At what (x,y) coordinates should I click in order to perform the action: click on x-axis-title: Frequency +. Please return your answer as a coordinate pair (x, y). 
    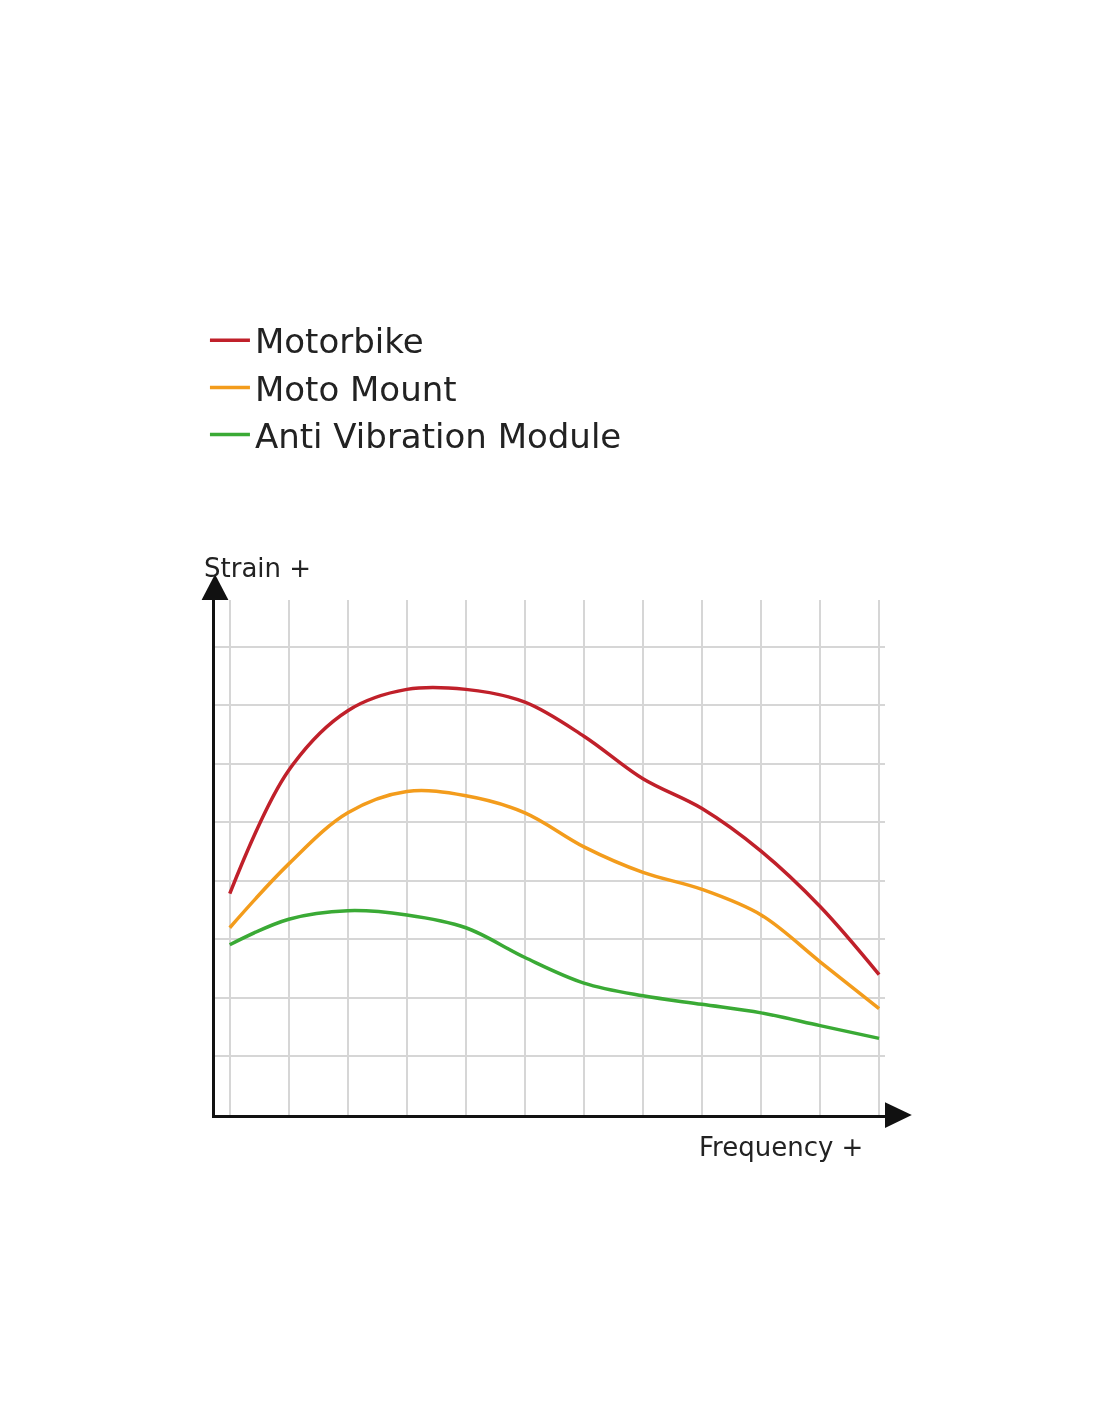
    Looking at the image, I should click on (781, 1147).